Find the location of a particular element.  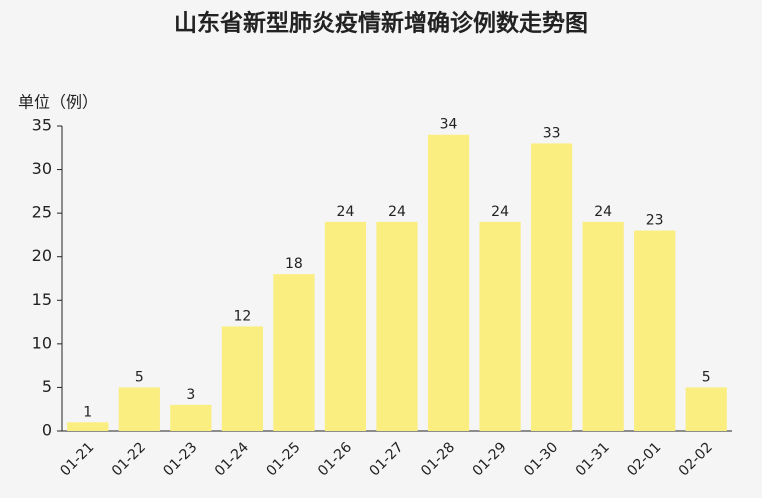

y-tick-label: 10 is located at coordinates (42, 342).